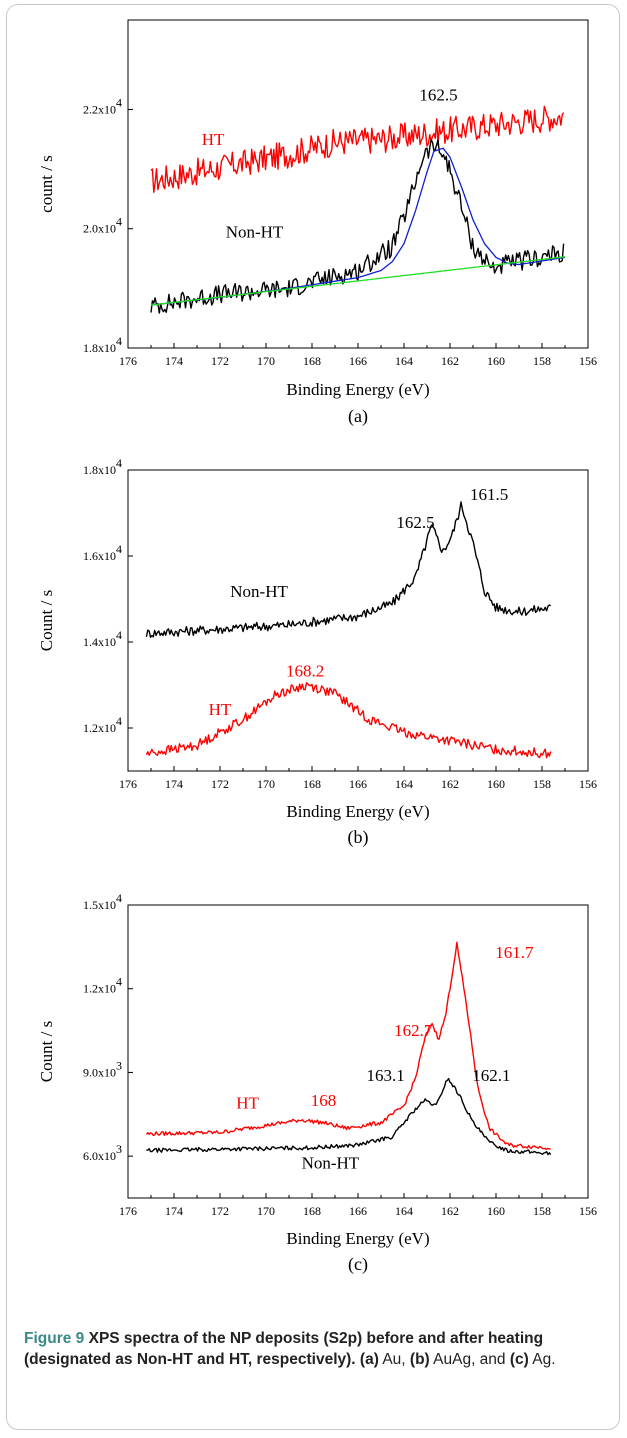  What do you see at coordinates (358, 281) in the screenshot?
I see `series-line-baseline` at bounding box center [358, 281].